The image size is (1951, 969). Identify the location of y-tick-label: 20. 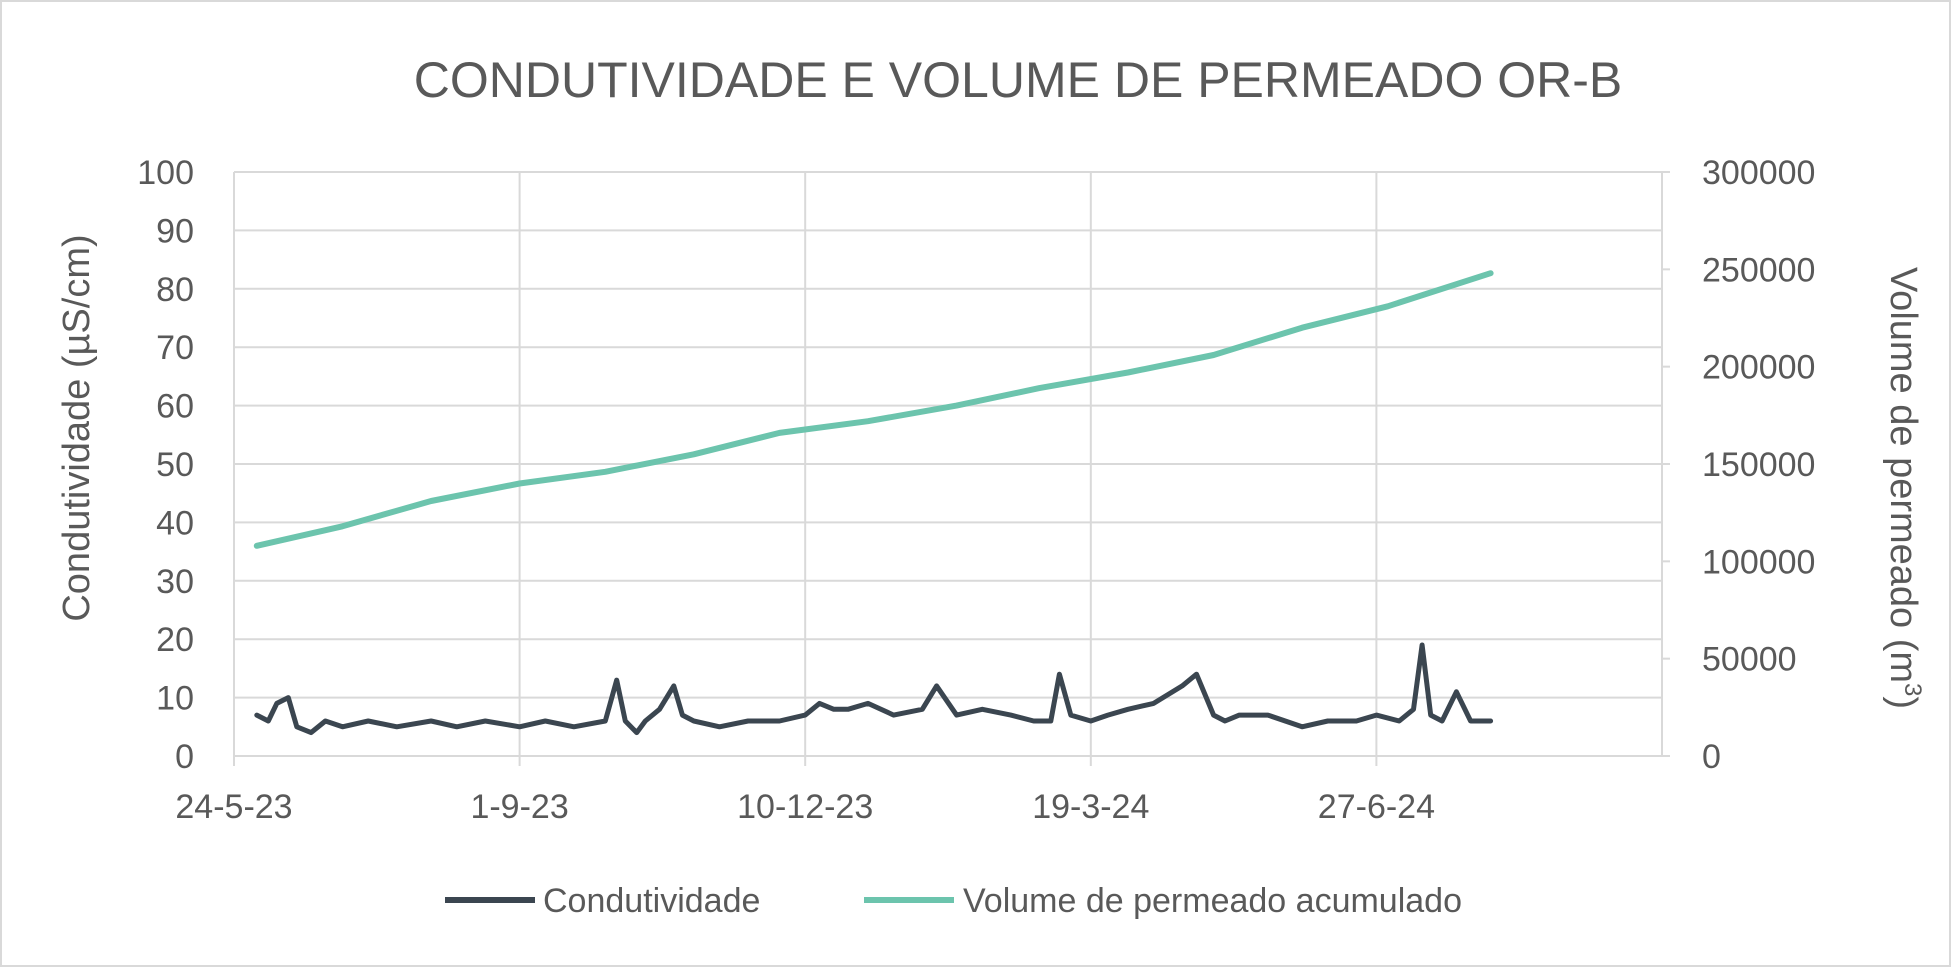
(175, 640).